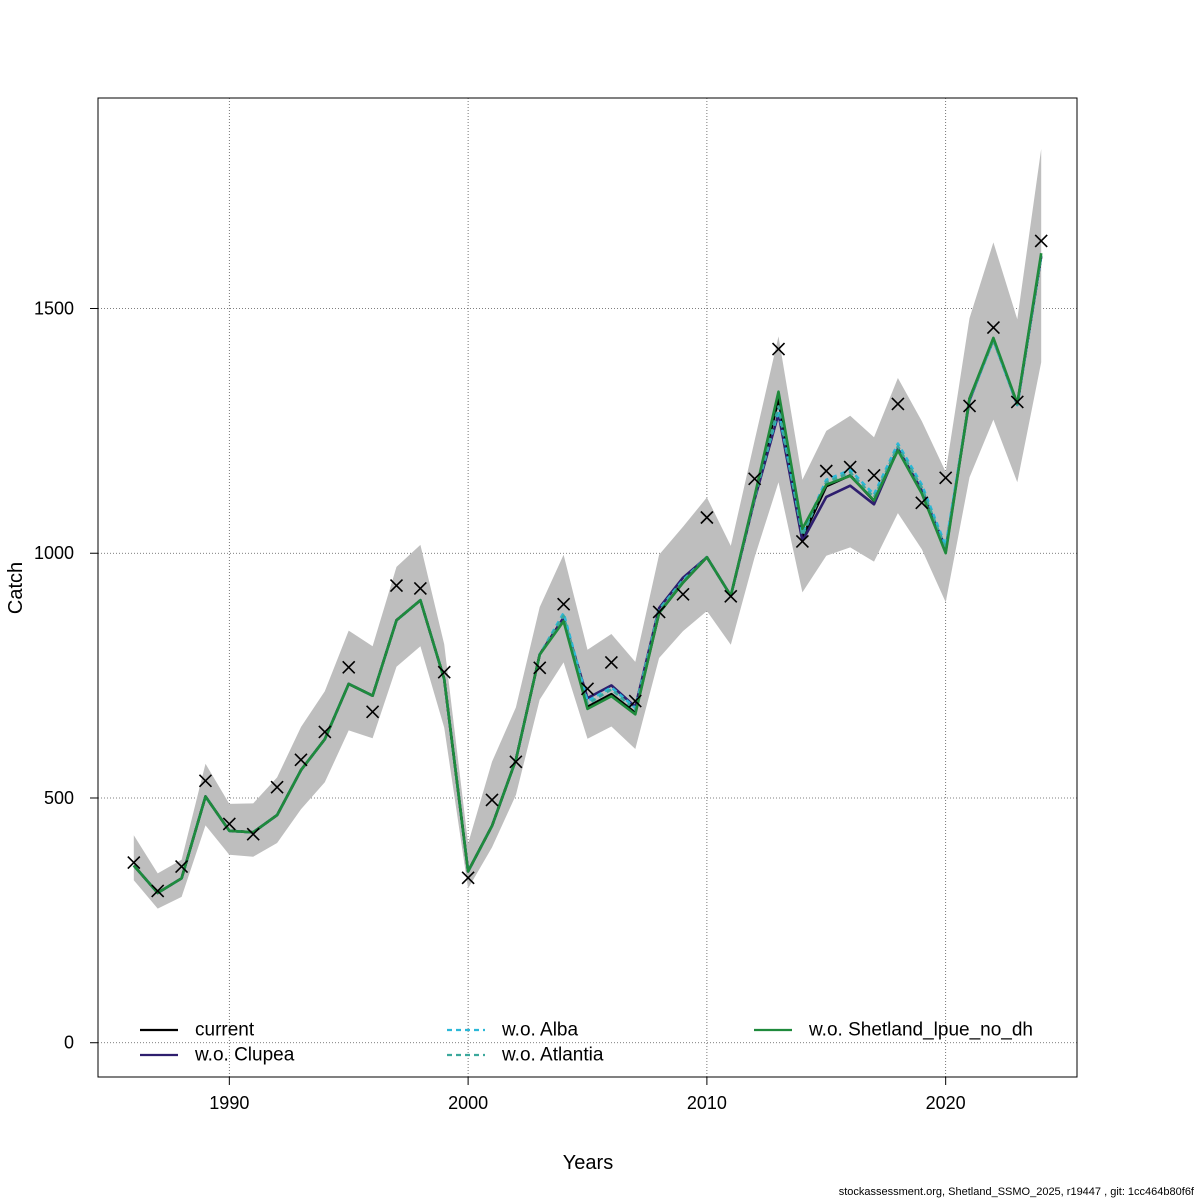 The width and height of the screenshot is (1200, 1200). Describe the element at coordinates (54, 308) in the screenshot. I see `y-tick-label: 1500` at that location.